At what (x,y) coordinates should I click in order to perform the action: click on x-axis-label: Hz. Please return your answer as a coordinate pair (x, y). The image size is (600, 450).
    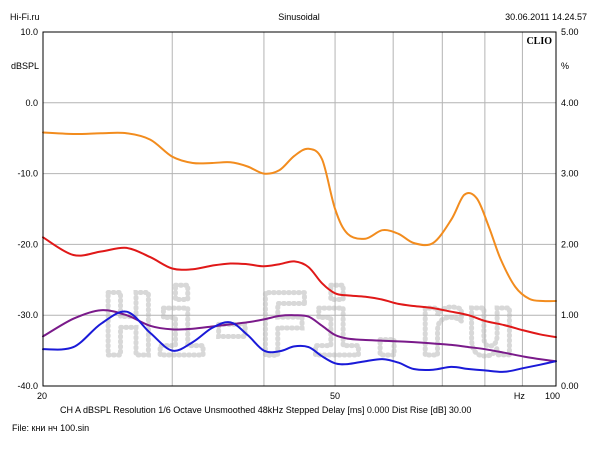
    Looking at the image, I should click on (519, 396).